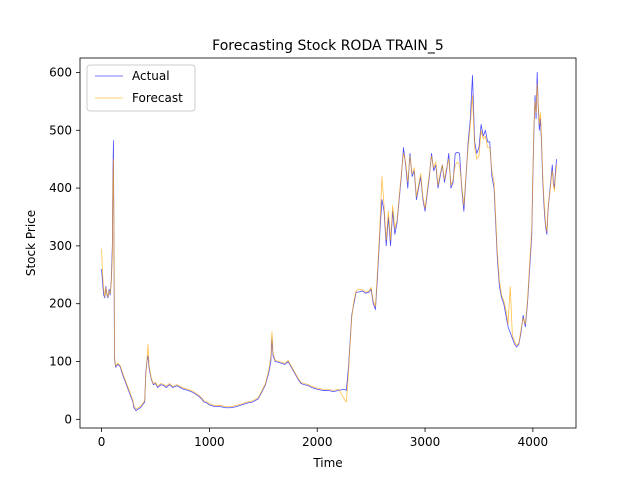  I want to click on y-tick-label: 500, so click(60, 130).